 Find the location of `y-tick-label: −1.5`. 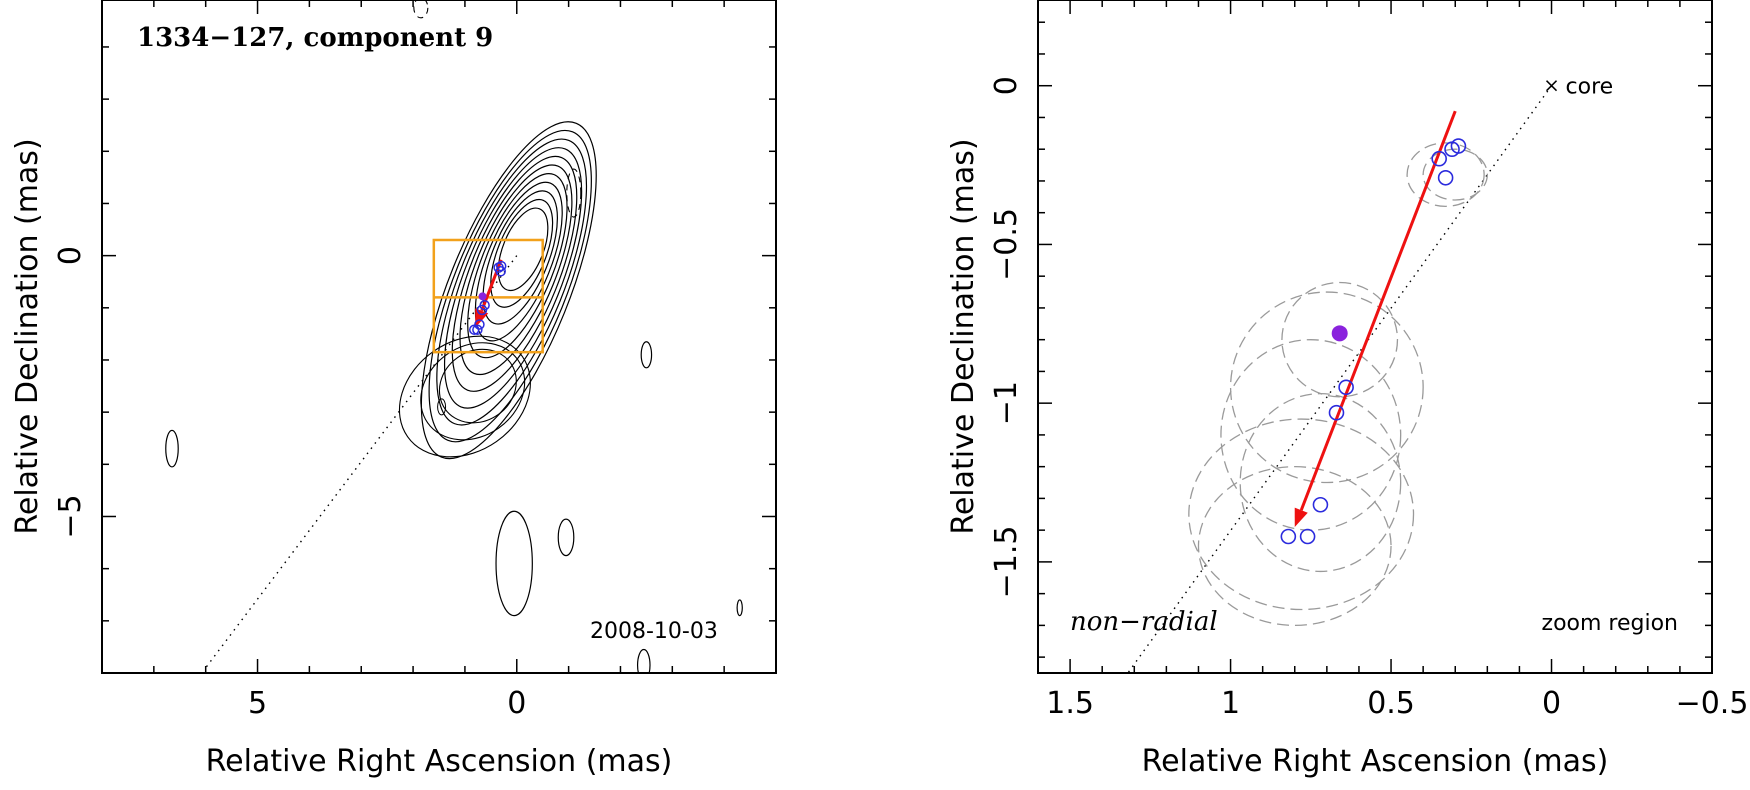

y-tick-label: −1.5 is located at coordinates (1006, 561).